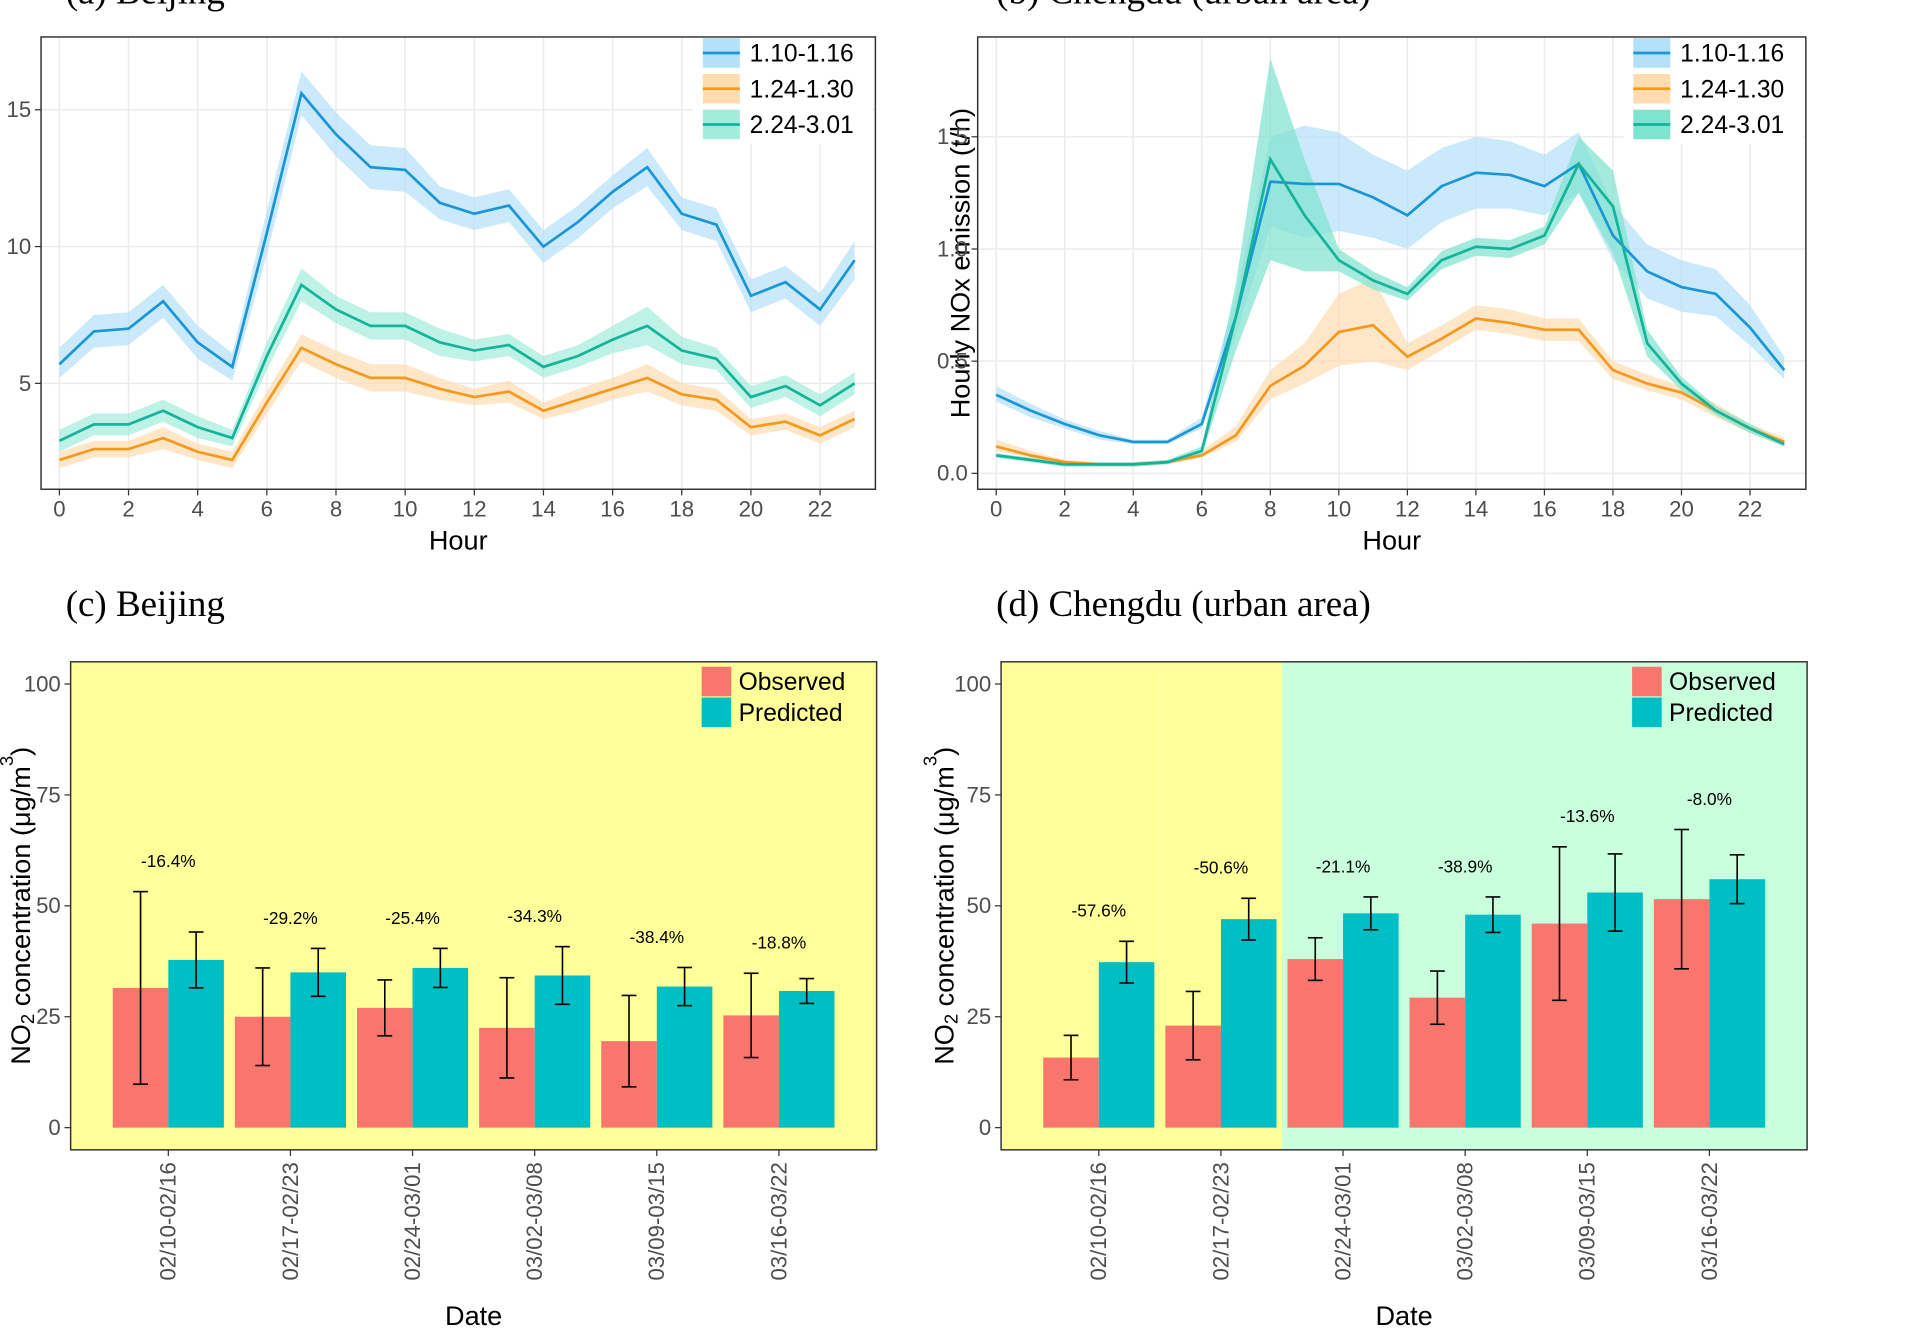 The image size is (1911, 1331). I want to click on change-label: -13.6%, so click(1587, 816).